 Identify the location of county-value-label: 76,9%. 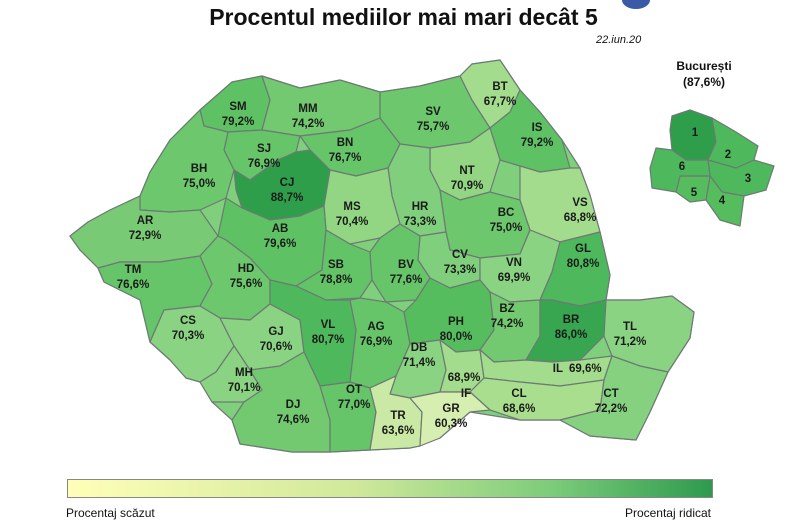
(264, 164).